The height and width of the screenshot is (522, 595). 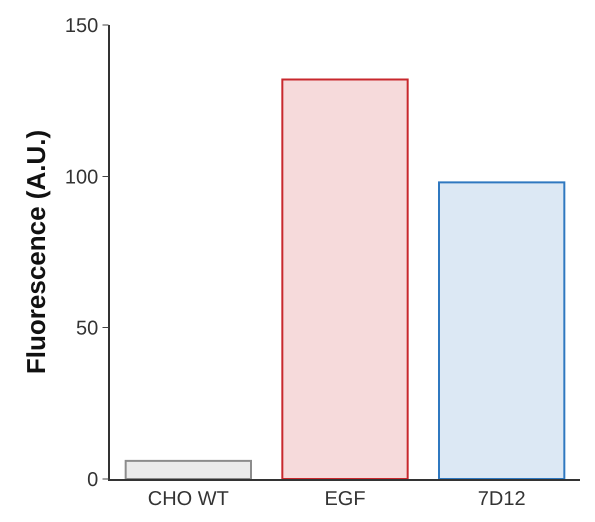 What do you see at coordinates (87, 329) in the screenshot?
I see `y-tick-label: 50` at bounding box center [87, 329].